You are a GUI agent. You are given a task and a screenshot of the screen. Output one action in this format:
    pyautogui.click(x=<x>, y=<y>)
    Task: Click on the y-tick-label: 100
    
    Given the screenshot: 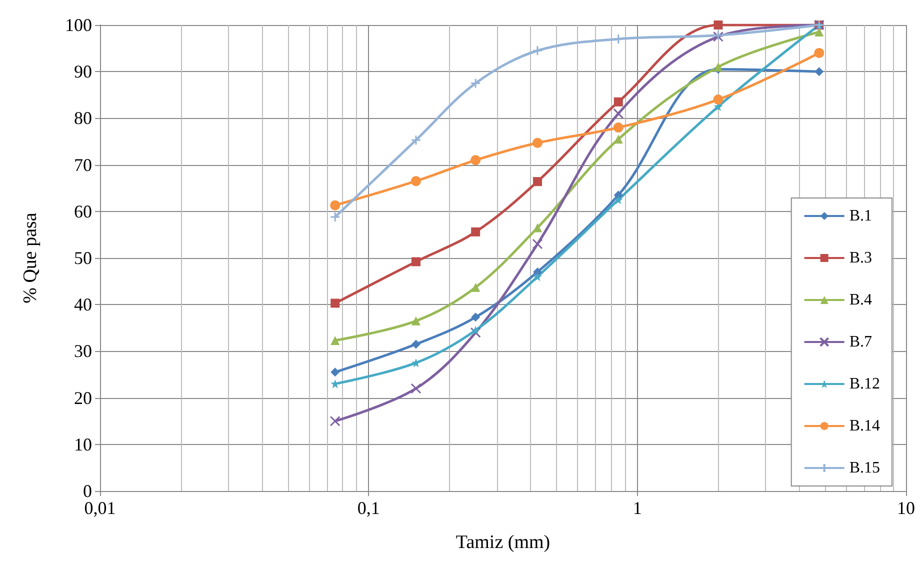 What is the action you would take?
    pyautogui.click(x=78, y=25)
    